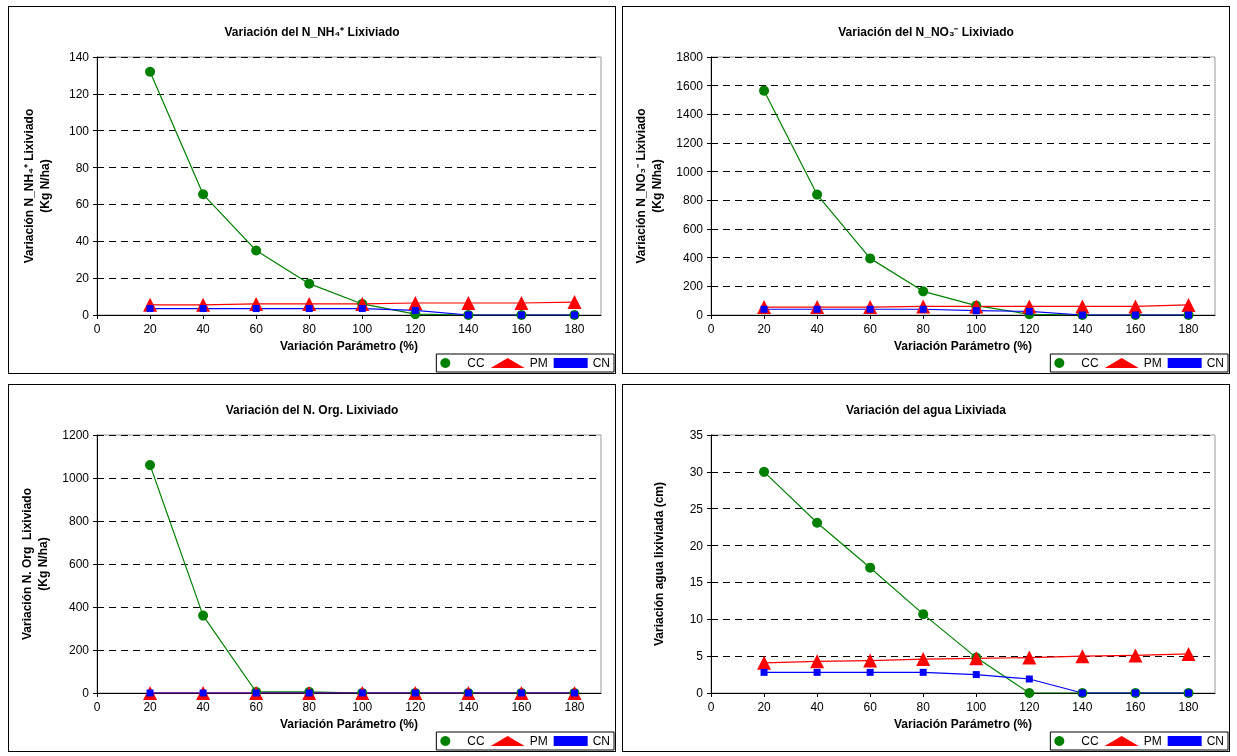 This screenshot has width=1237, height=756. What do you see at coordinates (79, 130) in the screenshot?
I see `y-tick-label: 100` at bounding box center [79, 130].